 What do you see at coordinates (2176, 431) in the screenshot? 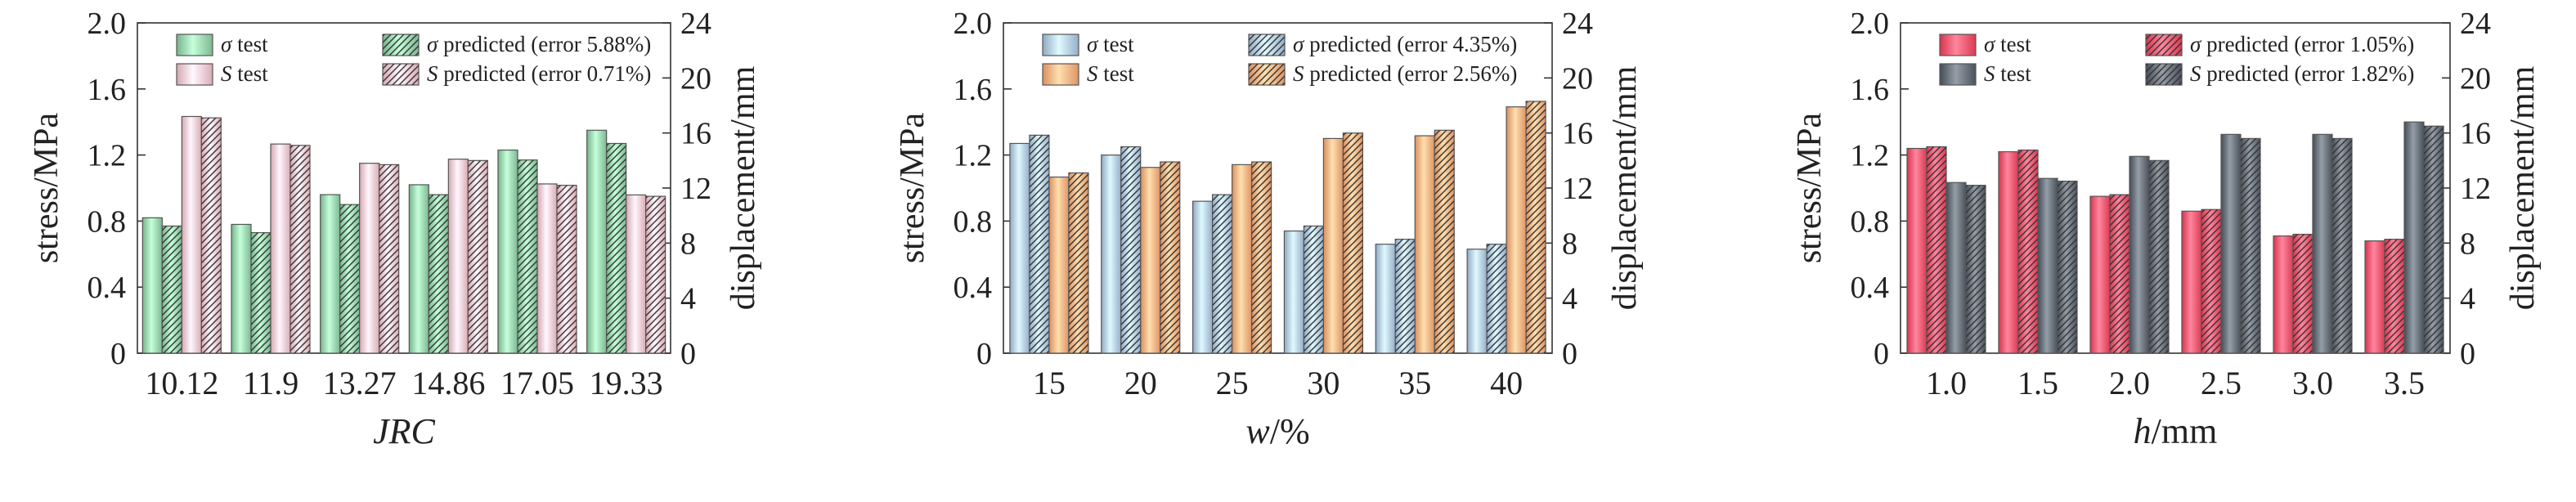
I see `x-axis-title: h/mm` at bounding box center [2176, 431].